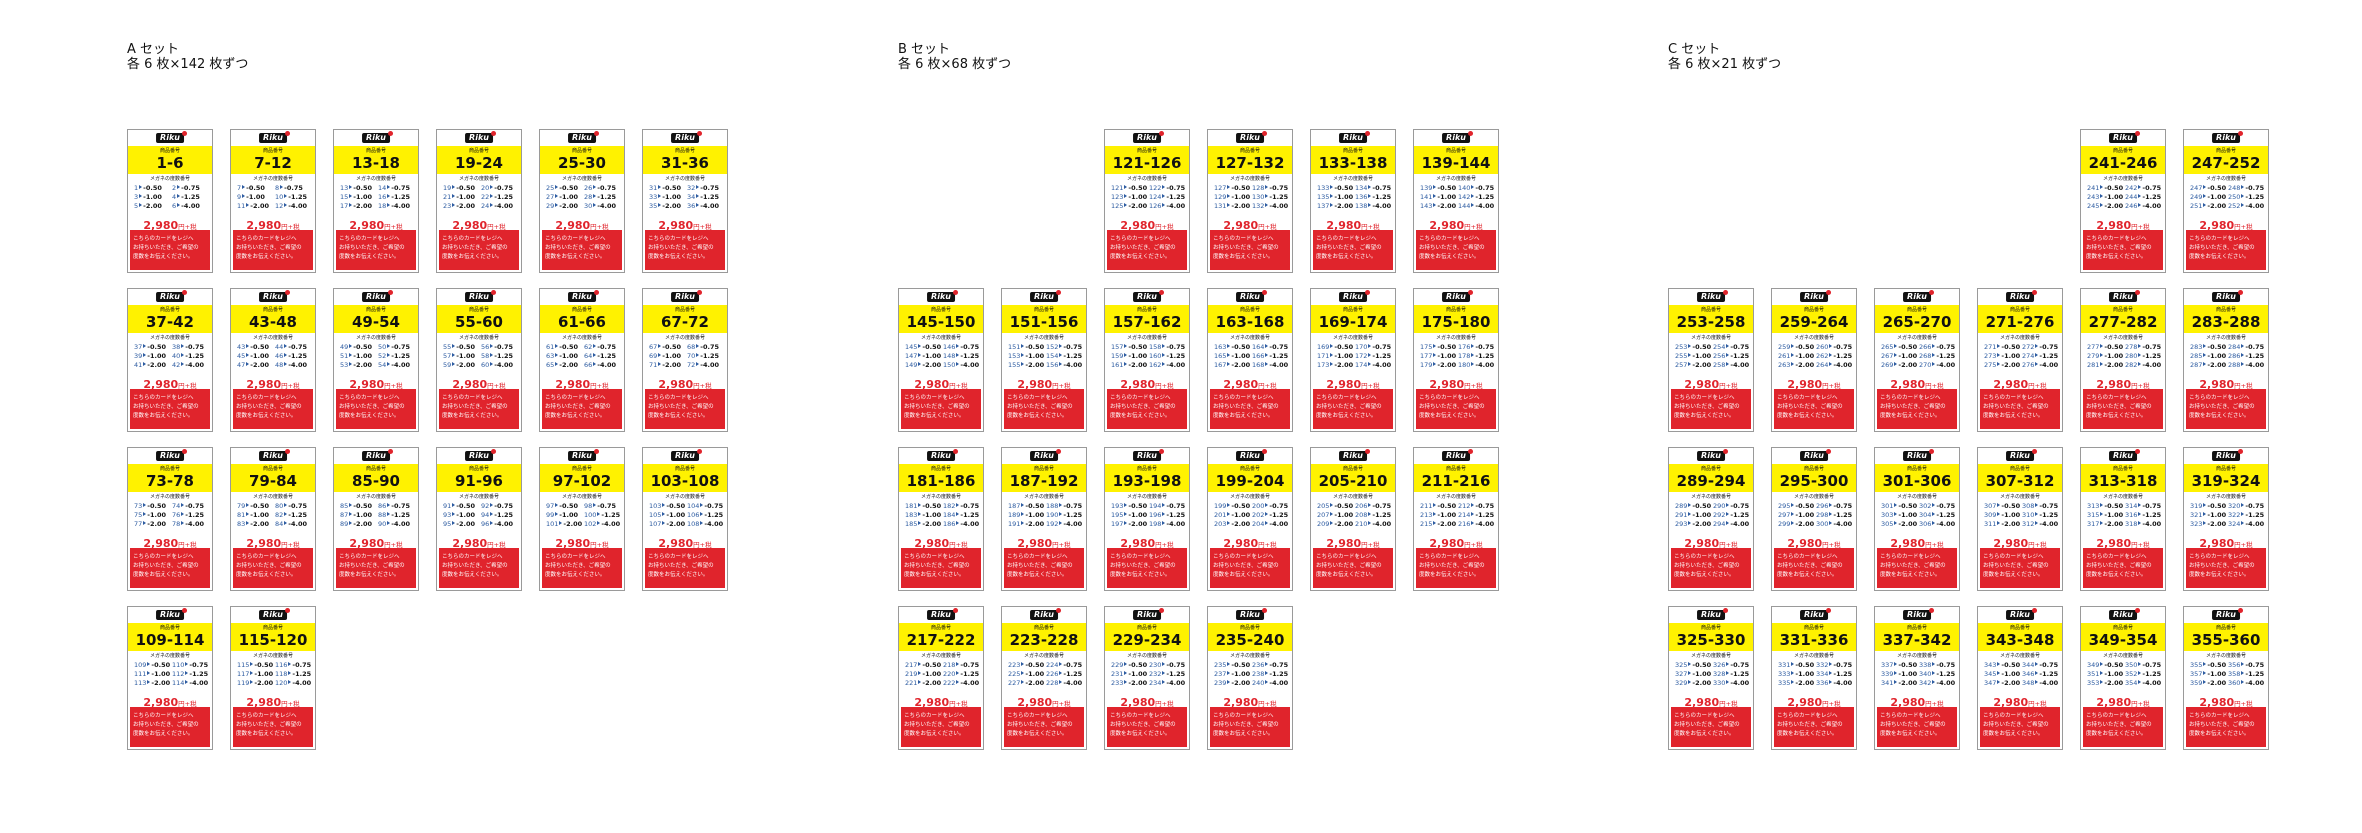 Image resolution: width=2362 pixels, height=833 pixels. Describe the element at coordinates (394, 506) in the screenshot. I see `power-item: 86 -0.75` at that location.